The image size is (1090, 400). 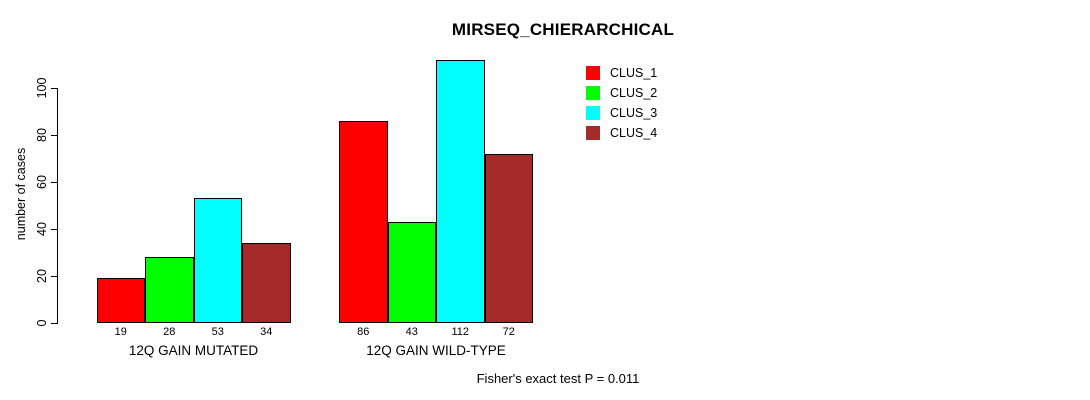 I want to click on legend-item-clus_2: CLUS_2, so click(x=621, y=93).